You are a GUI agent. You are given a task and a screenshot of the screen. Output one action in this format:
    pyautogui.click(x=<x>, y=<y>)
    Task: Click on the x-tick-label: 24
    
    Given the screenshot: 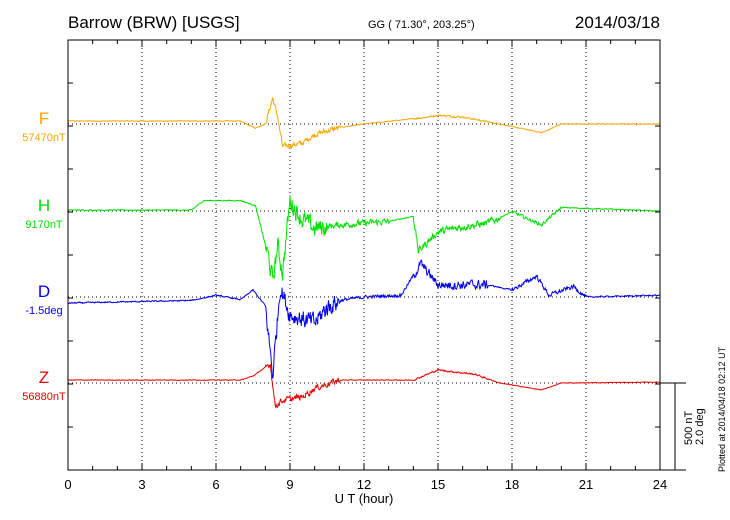 What is the action you would take?
    pyautogui.click(x=660, y=484)
    